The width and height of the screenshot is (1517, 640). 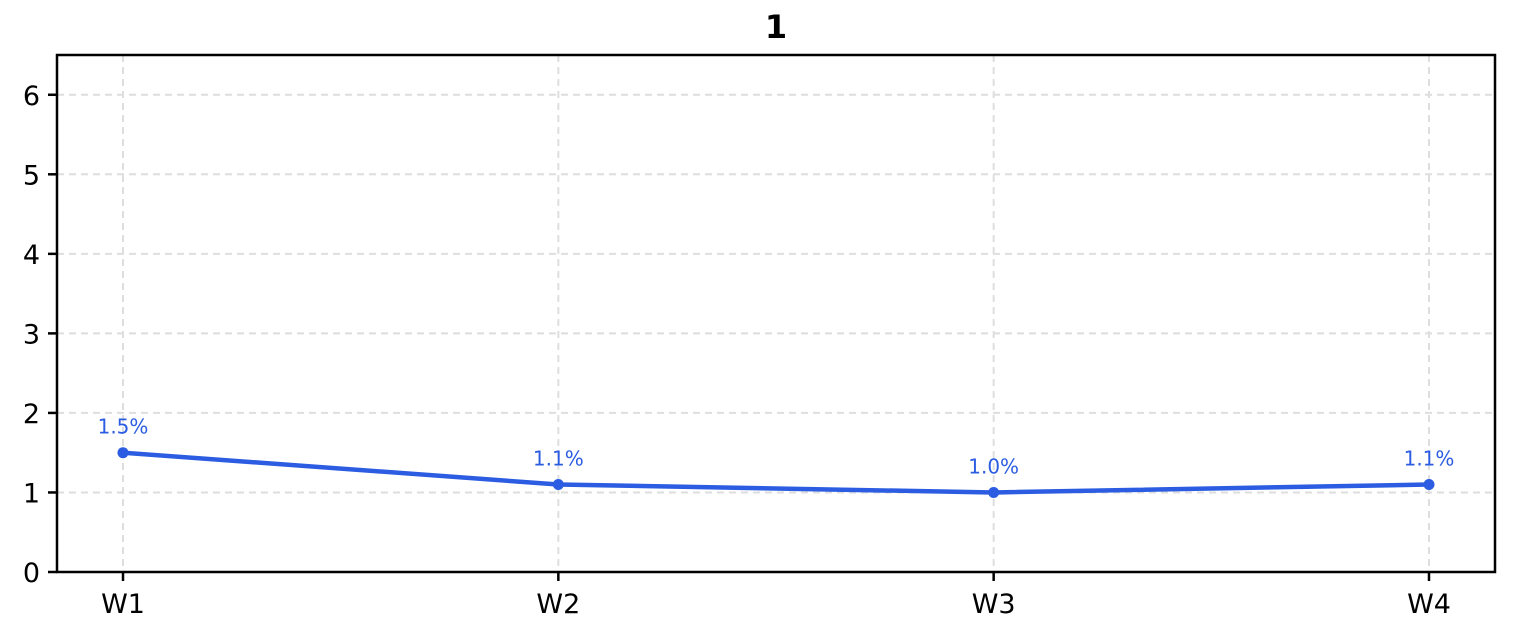 What do you see at coordinates (776, 472) in the screenshot?
I see `series-line` at bounding box center [776, 472].